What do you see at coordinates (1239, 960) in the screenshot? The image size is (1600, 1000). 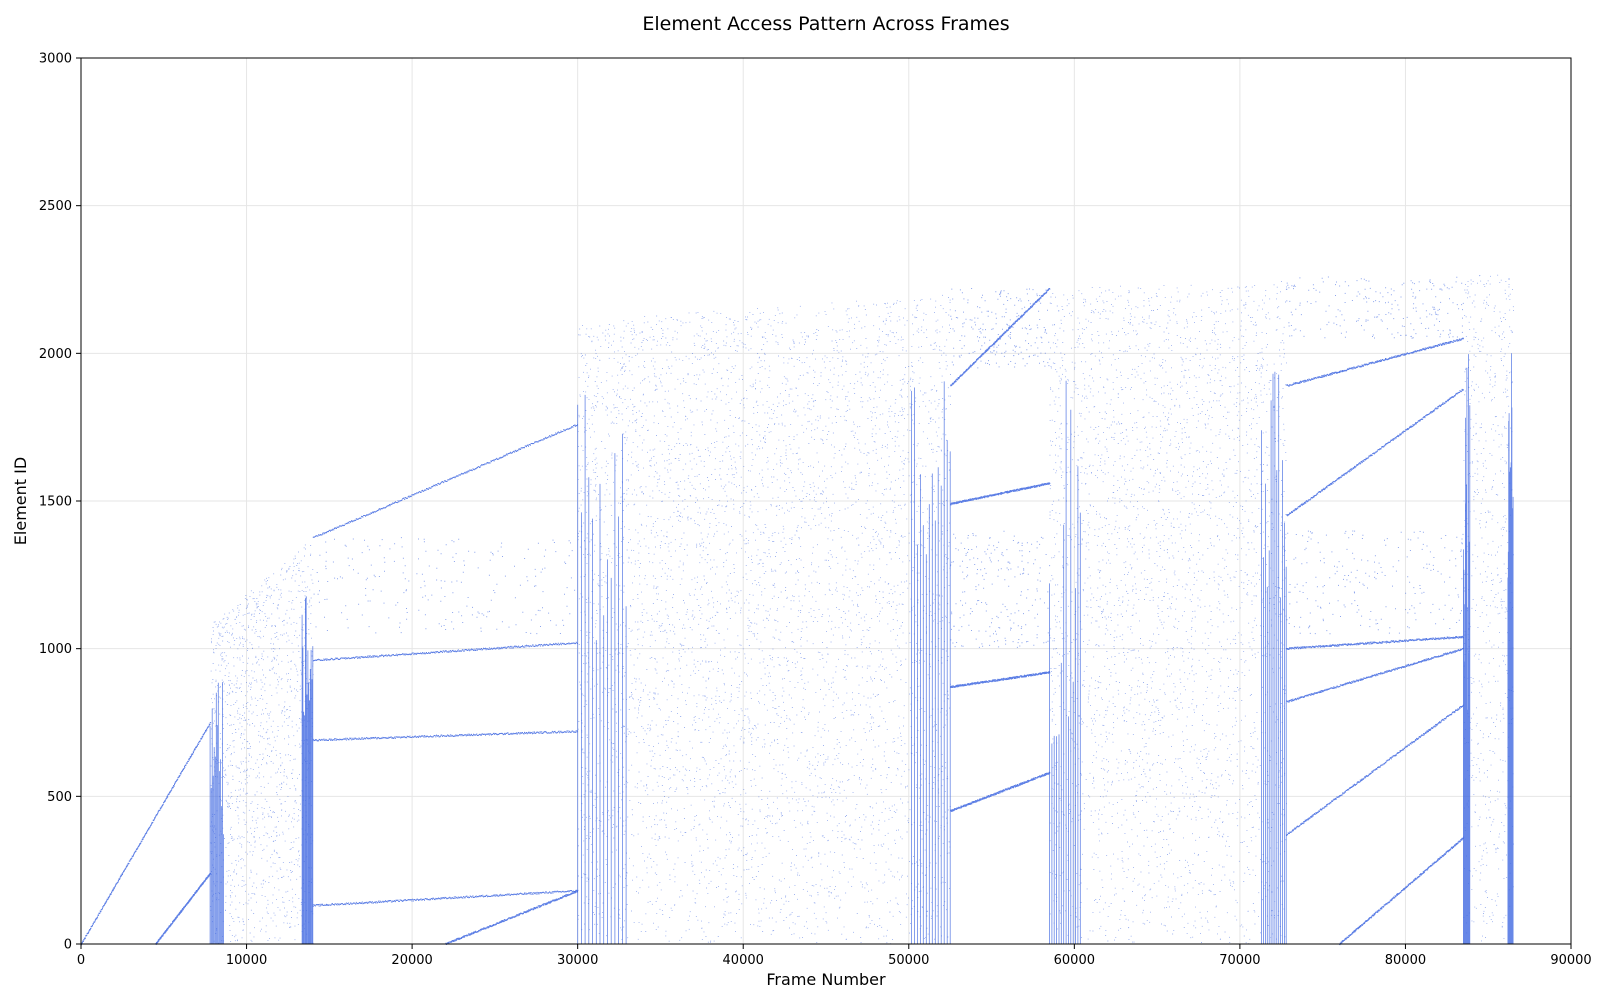 I see `x-tick-label: 70000` at bounding box center [1239, 960].